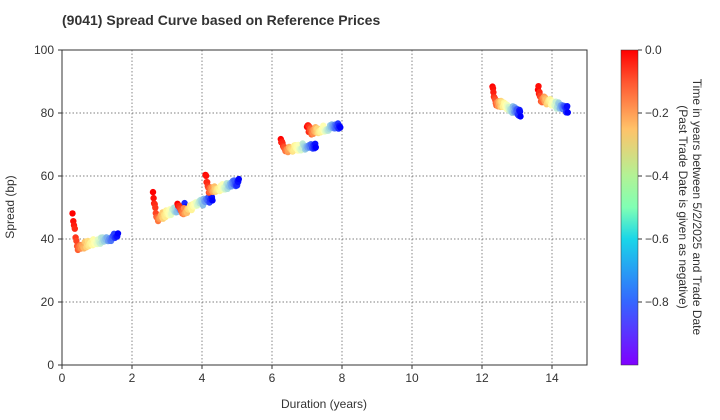 The width and height of the screenshot is (720, 420). Describe the element at coordinates (657, 302) in the screenshot. I see `colorbar-tick-label: −0.8` at that location.